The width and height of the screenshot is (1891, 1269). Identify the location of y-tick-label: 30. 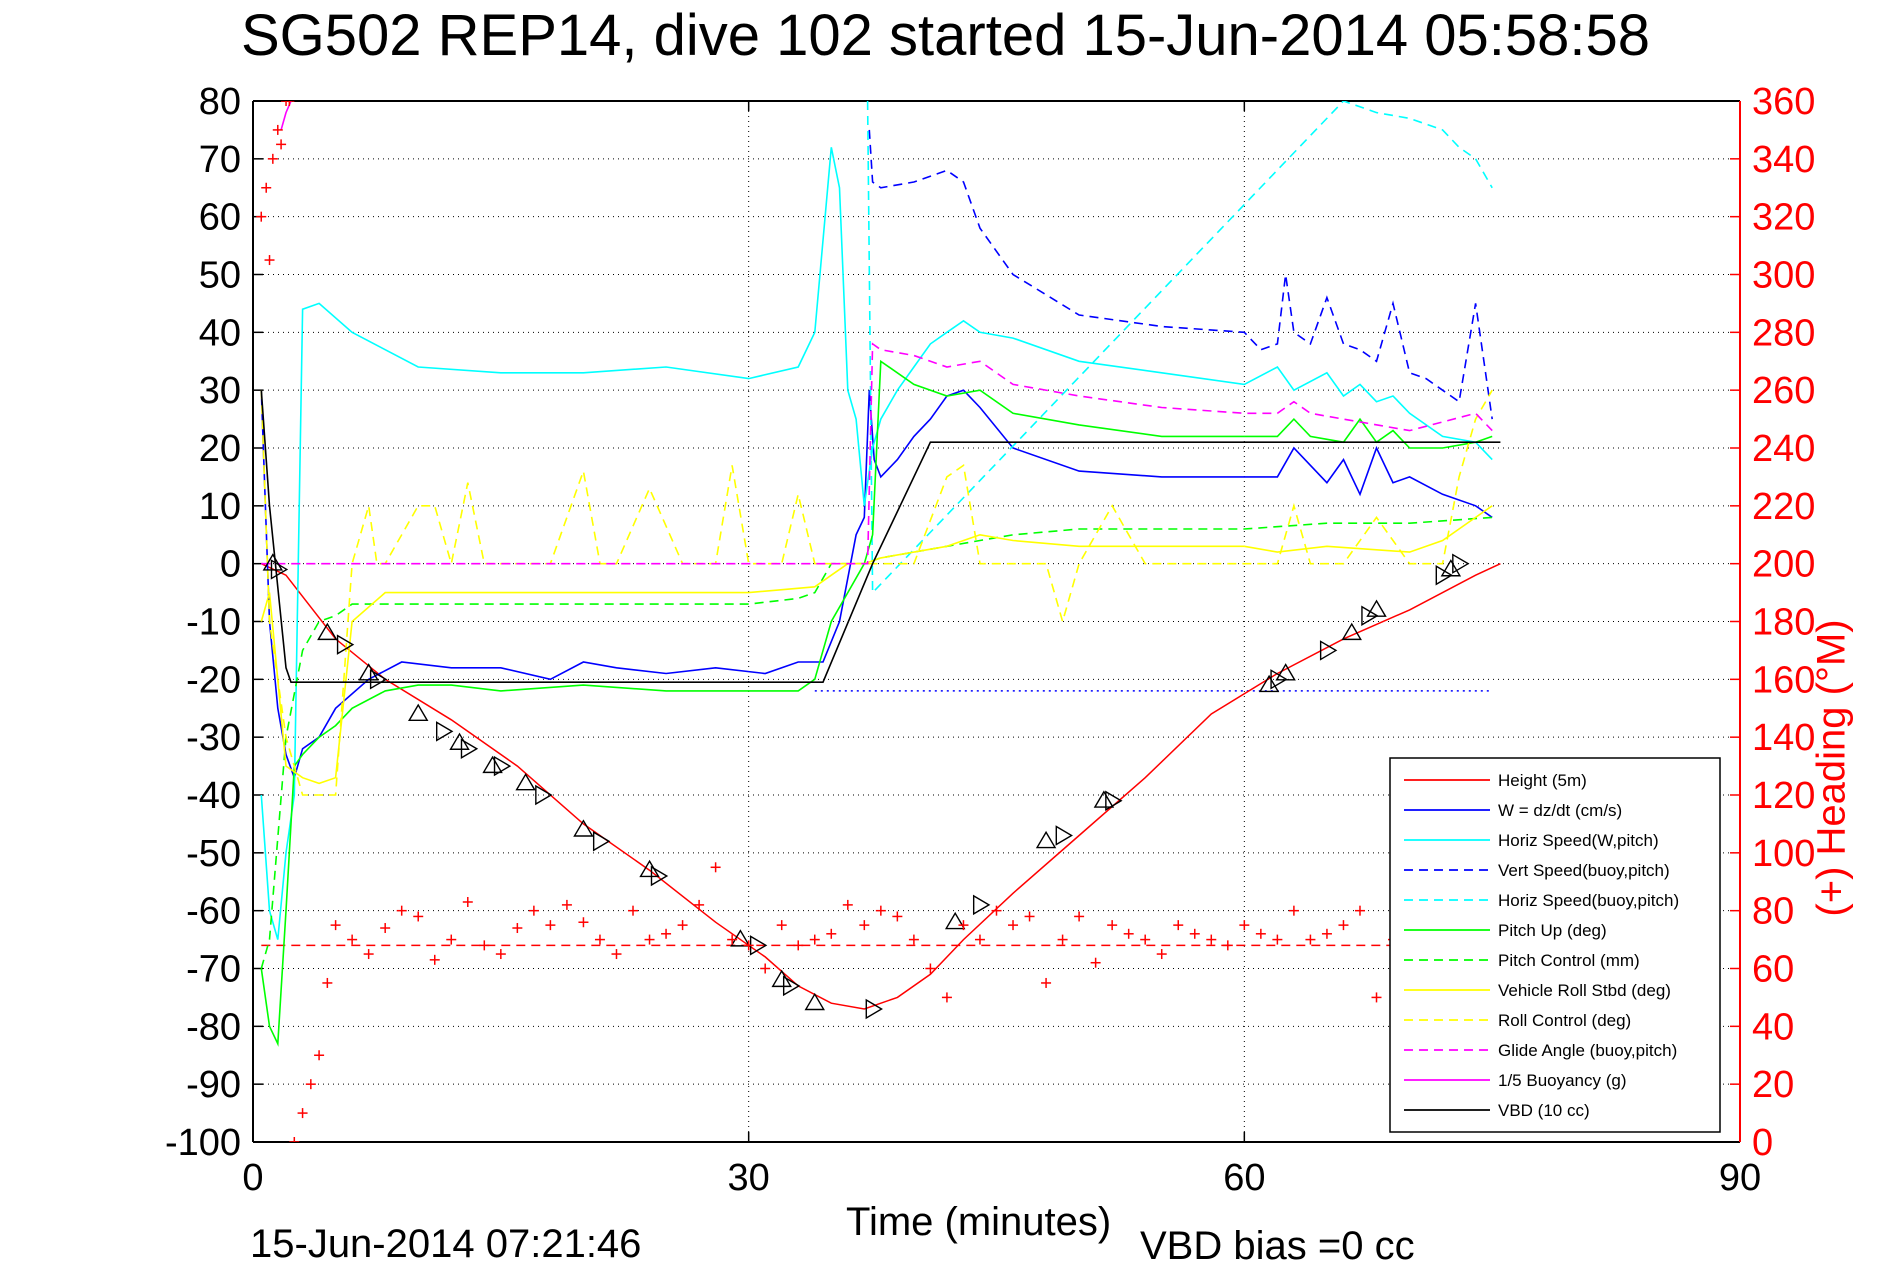
(220, 391).